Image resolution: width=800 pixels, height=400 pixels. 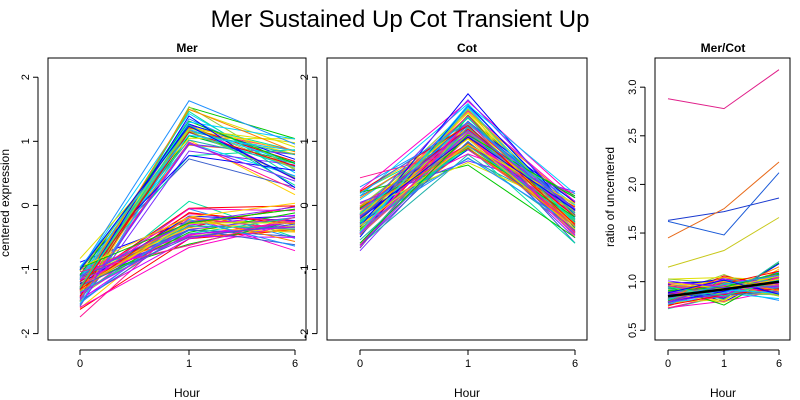 What do you see at coordinates (189, 364) in the screenshot?
I see `x-tick-label-mer: 1` at bounding box center [189, 364].